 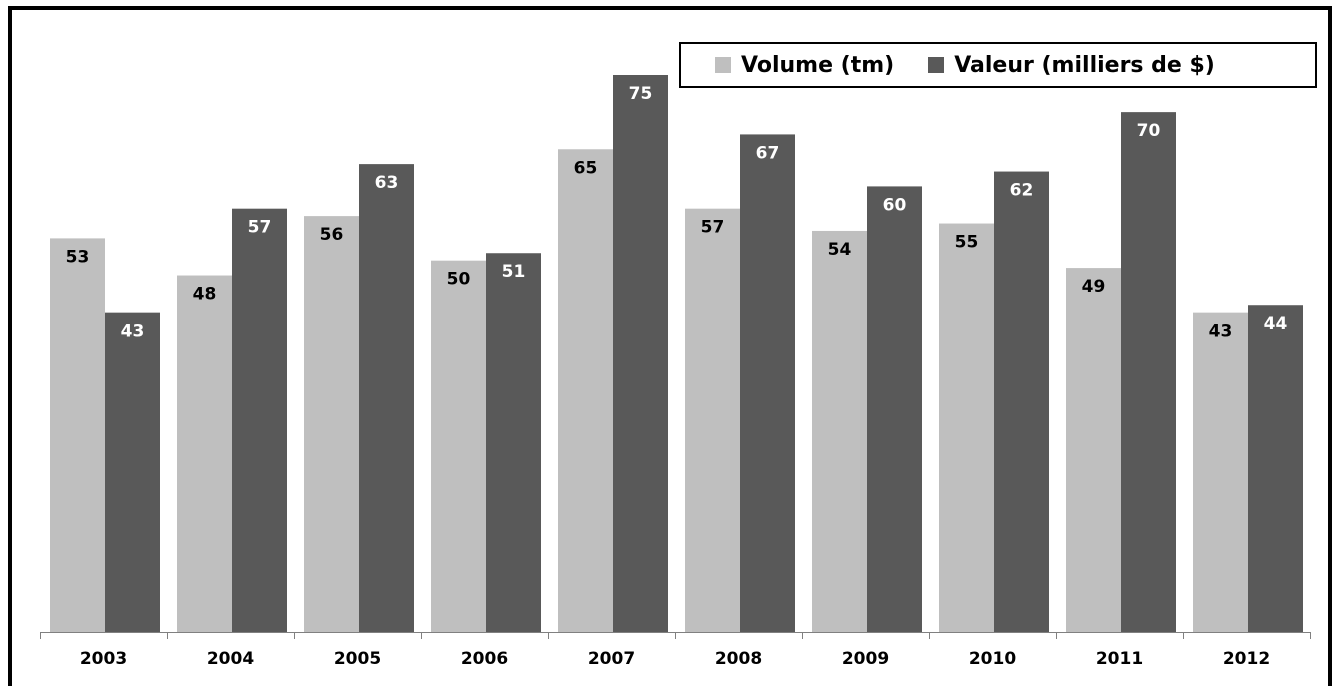 What do you see at coordinates (894, 409) in the screenshot?
I see `bar-valeur-2009` at bounding box center [894, 409].